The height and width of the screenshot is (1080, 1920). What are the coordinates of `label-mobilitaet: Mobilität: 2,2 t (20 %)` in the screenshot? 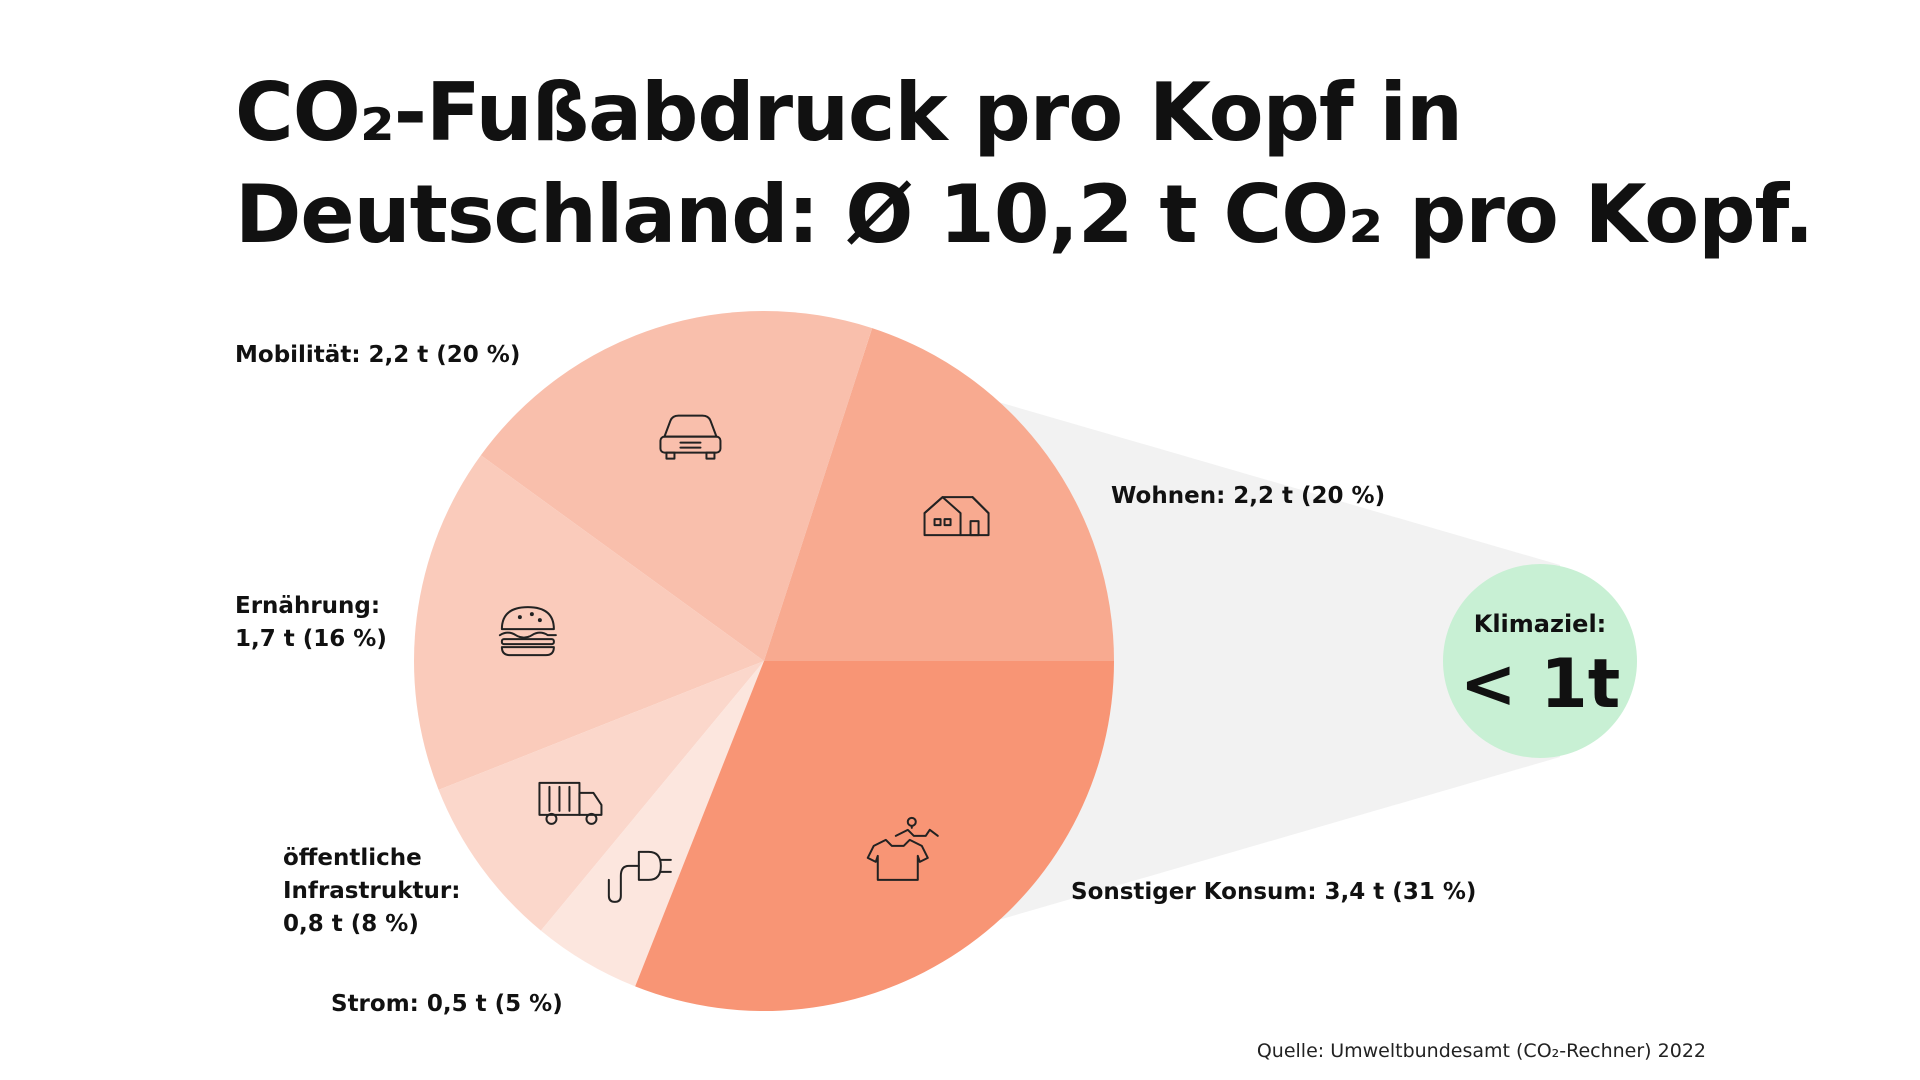 It's located at (378, 355).